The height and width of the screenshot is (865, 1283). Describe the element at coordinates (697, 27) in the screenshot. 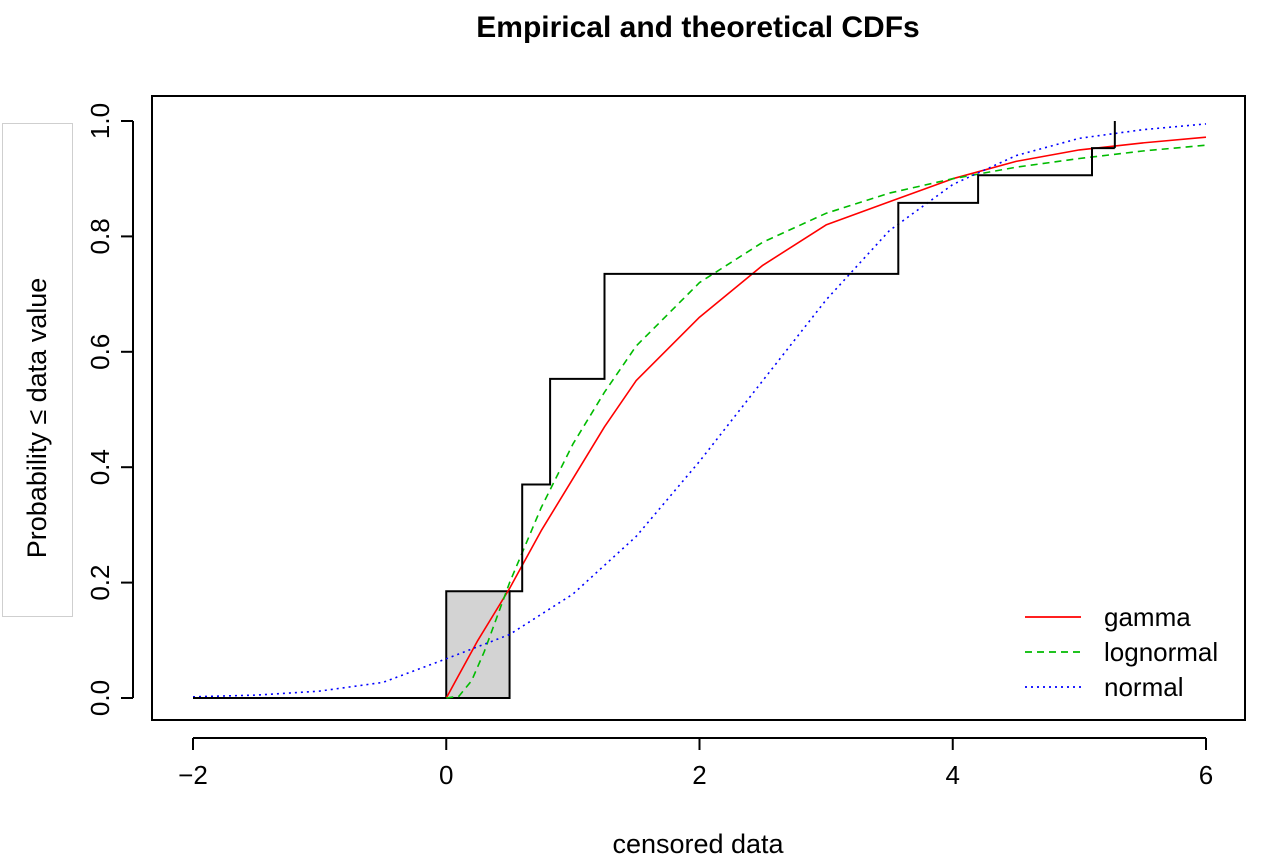

I see `chart-title: Empirical and theoretical CDFs` at that location.